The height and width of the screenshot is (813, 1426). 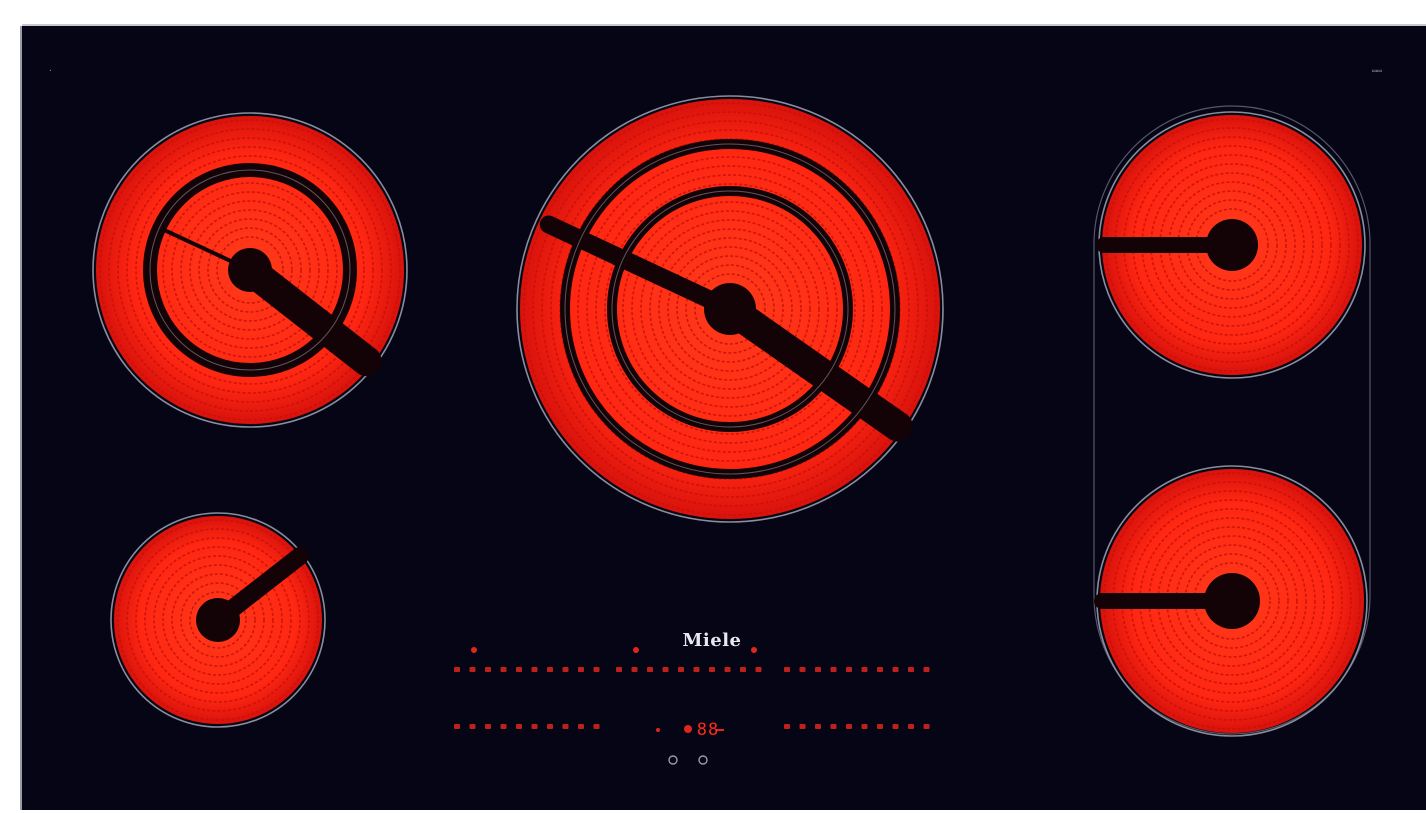 I want to click on slider-bottom-right, so click(x=857, y=726).